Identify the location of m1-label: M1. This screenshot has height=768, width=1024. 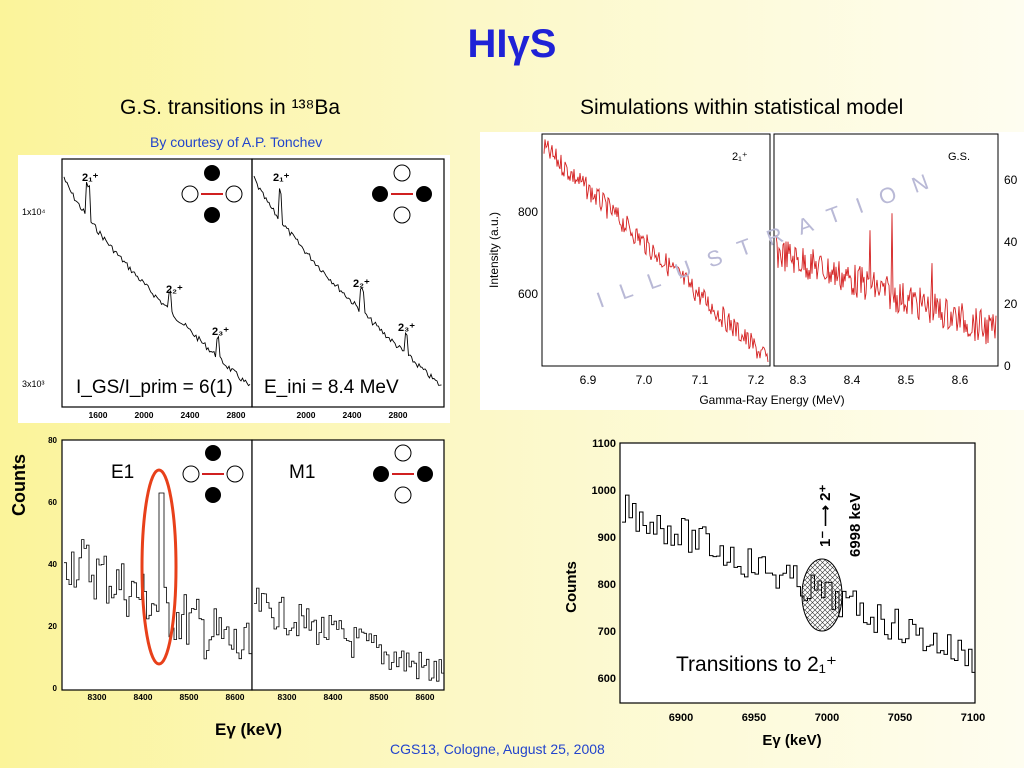
(302, 472).